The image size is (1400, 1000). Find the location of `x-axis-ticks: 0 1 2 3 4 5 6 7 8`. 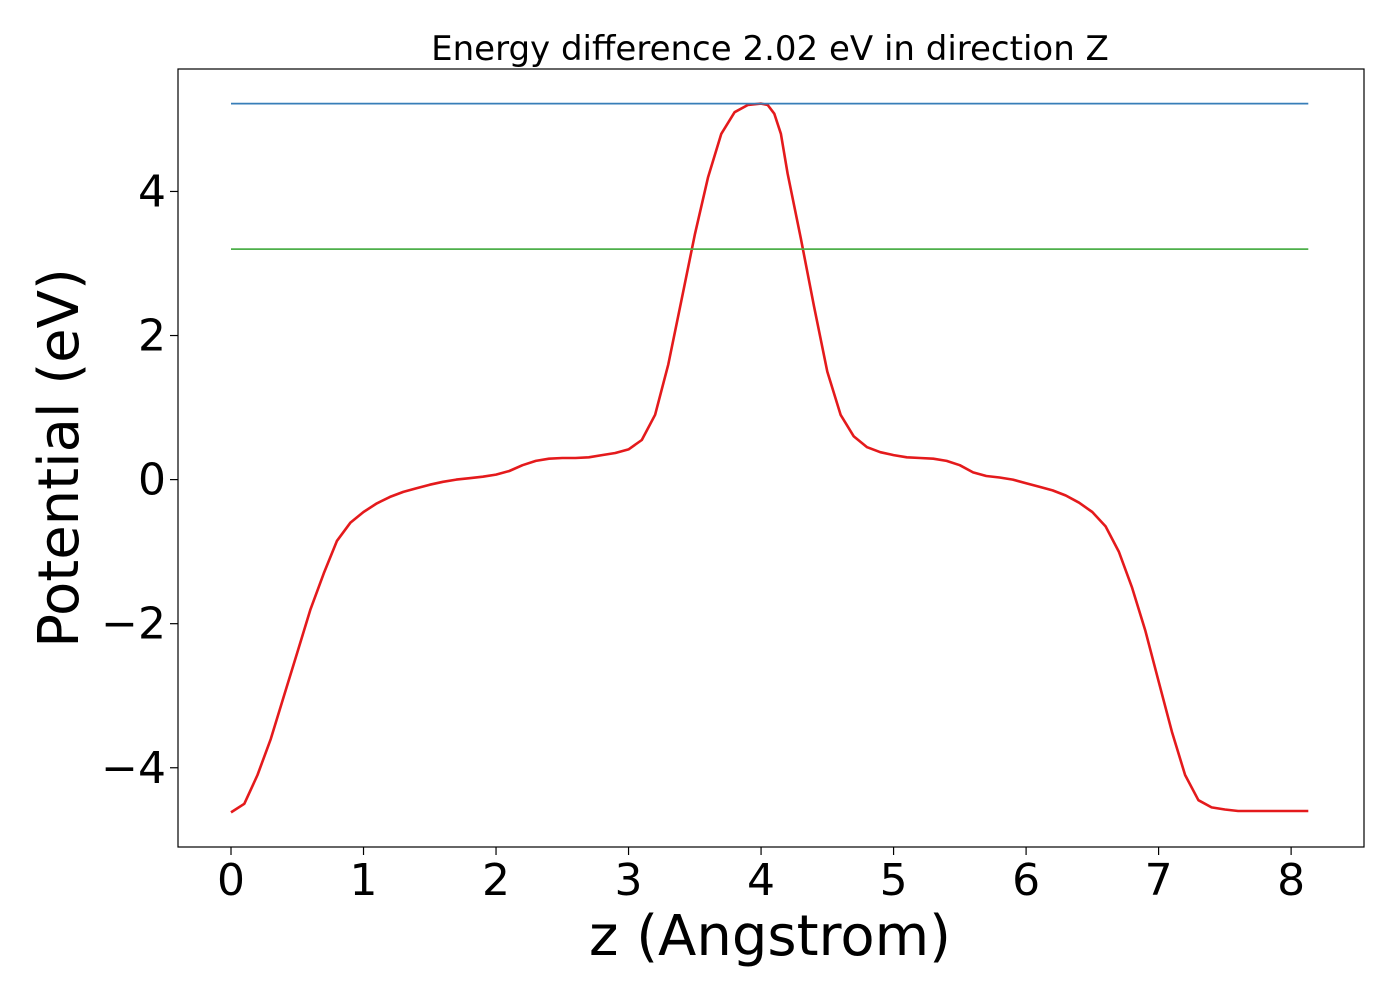

x-axis-ticks: 0 1 2 3 4 5 6 7 8 is located at coordinates (761, 876).